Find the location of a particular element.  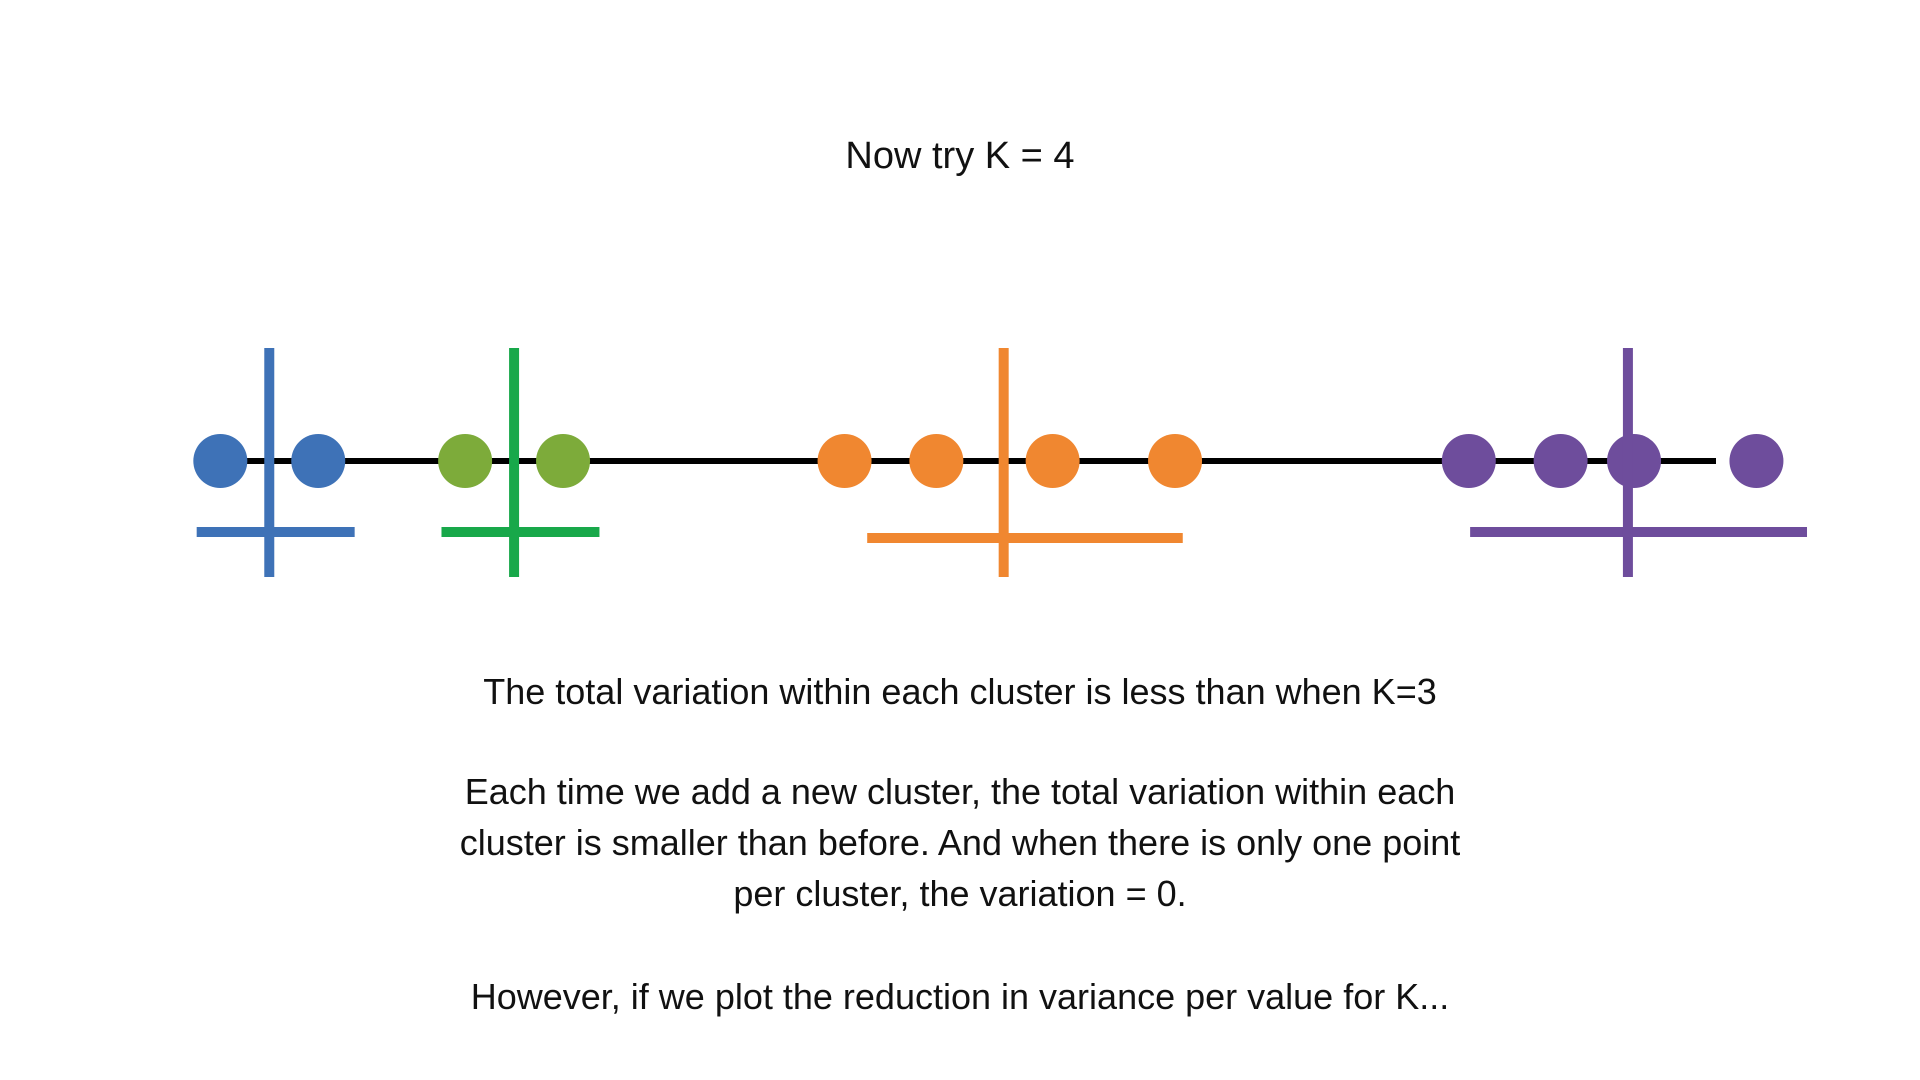

cluster-orange is located at coordinates (1010, 462).